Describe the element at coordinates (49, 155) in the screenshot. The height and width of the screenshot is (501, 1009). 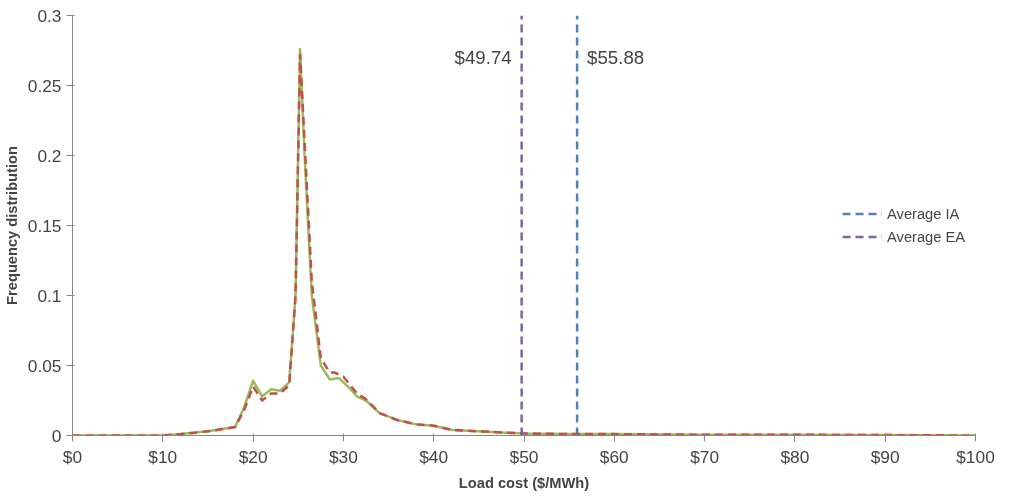
I see `y-tick-label: 0.2` at that location.